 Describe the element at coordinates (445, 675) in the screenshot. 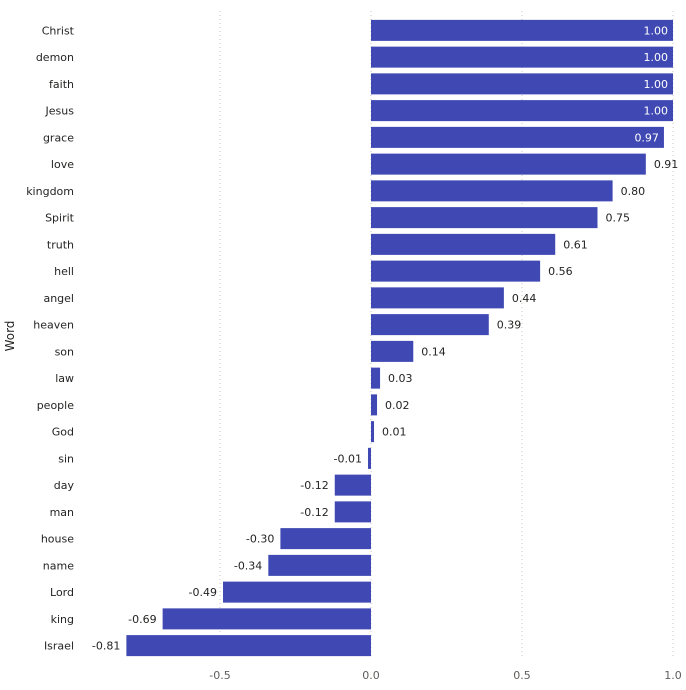

I see `x-tick-labels: -0.5 0.0 0.5 1.0` at that location.